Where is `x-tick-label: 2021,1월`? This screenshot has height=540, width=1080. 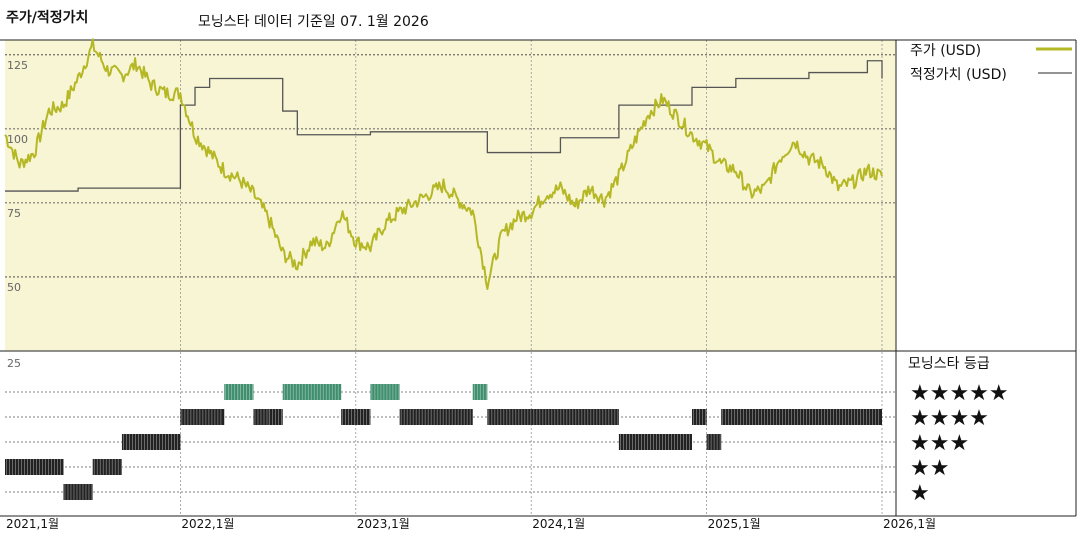
x-tick-label: 2021,1월 is located at coordinates (32, 524).